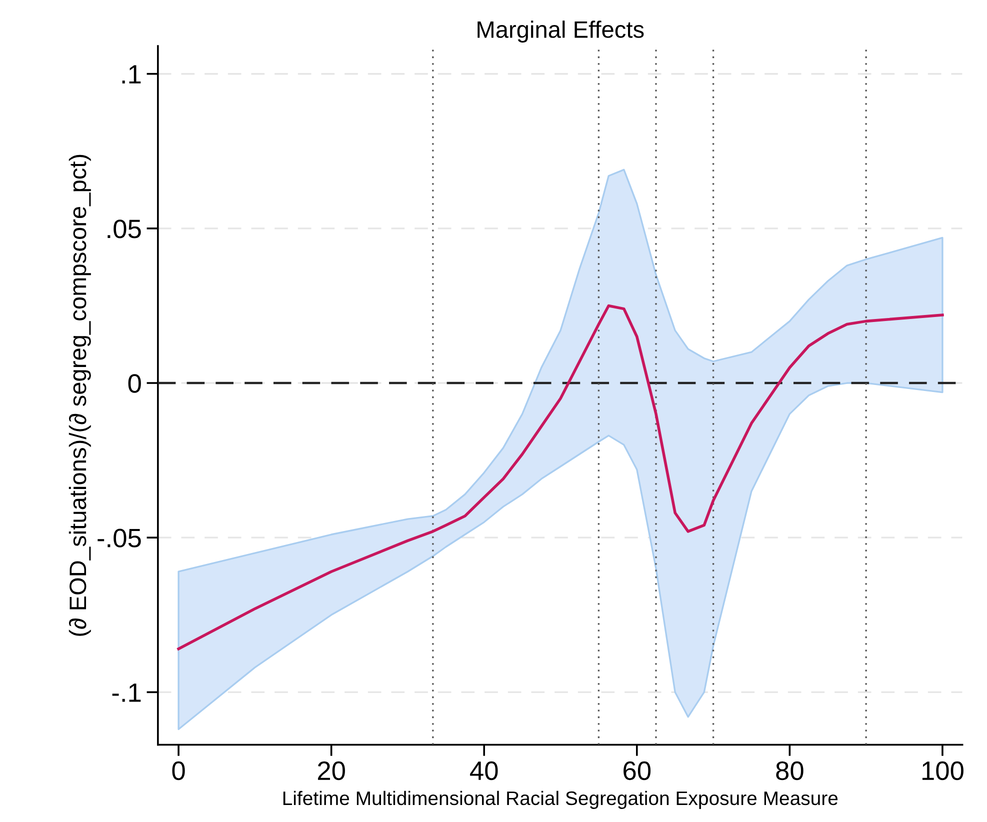 The width and height of the screenshot is (987, 822). I want to click on x-tick-label: 60, so click(637, 770).